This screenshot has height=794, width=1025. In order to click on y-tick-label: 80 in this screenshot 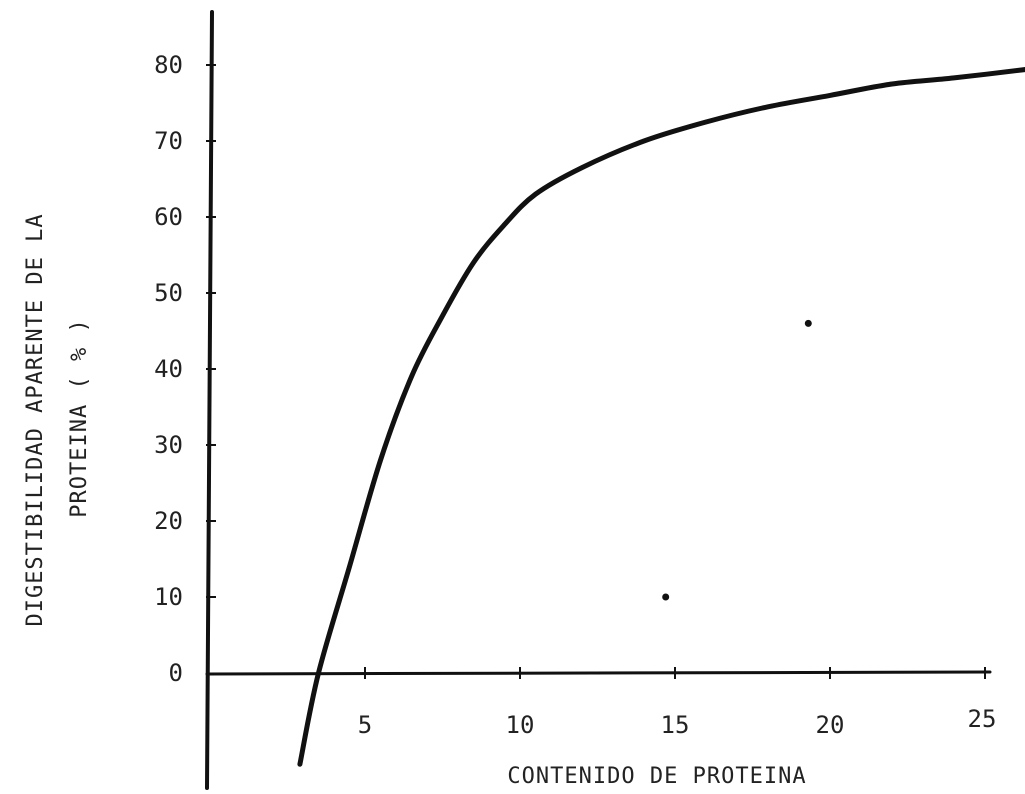, I will do `click(168, 65)`.